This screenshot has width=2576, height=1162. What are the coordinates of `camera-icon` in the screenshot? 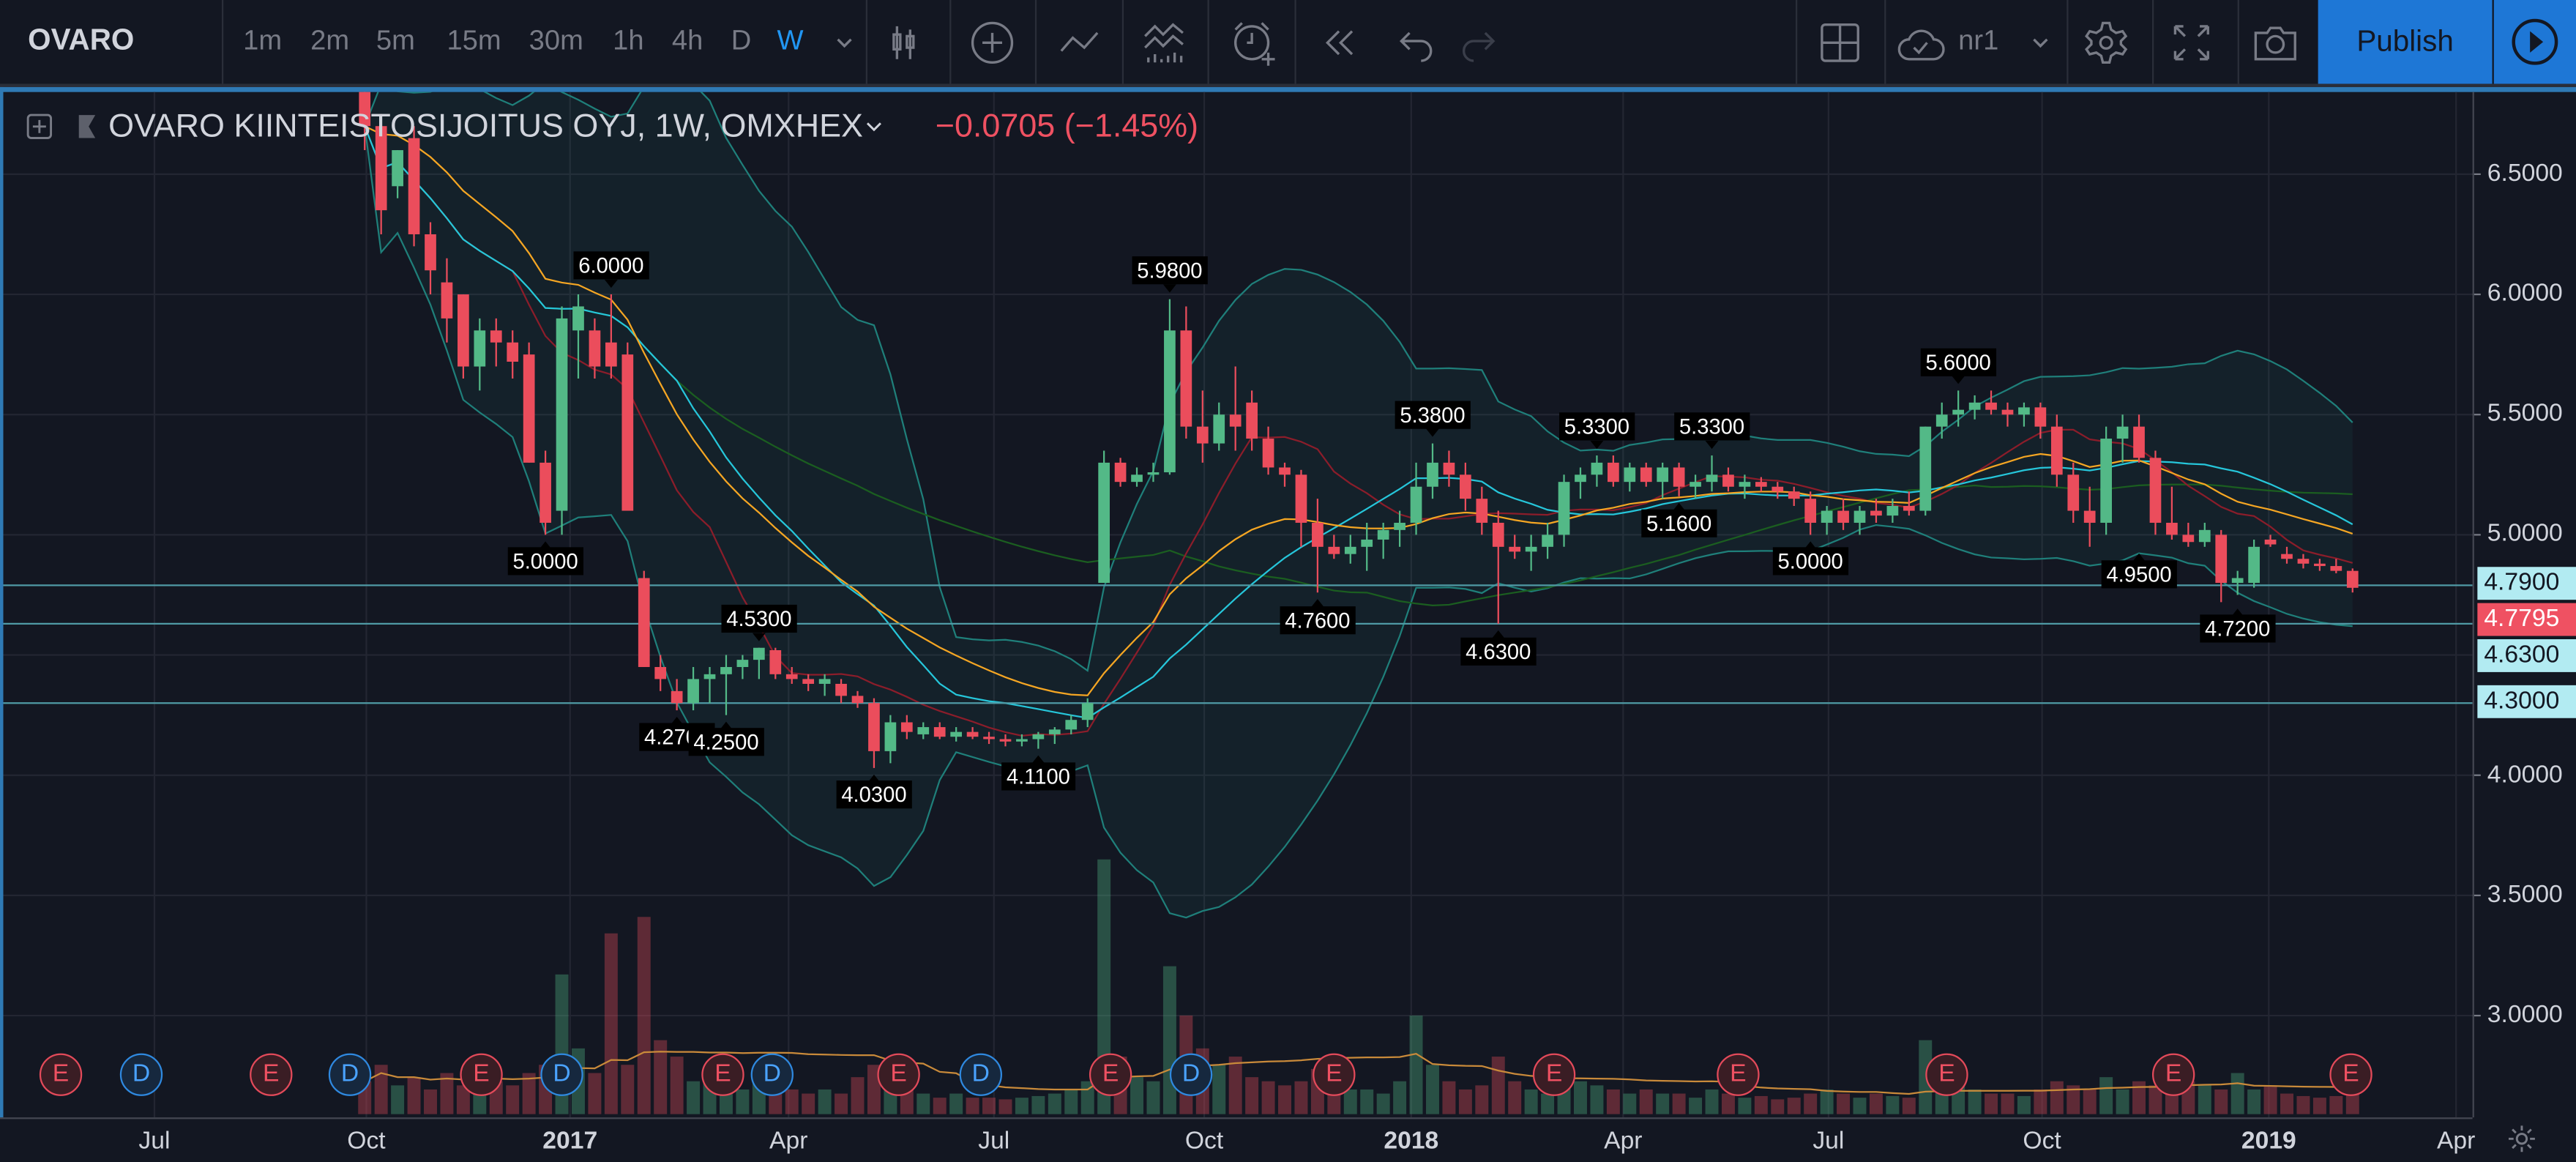 It's located at (2275, 42).